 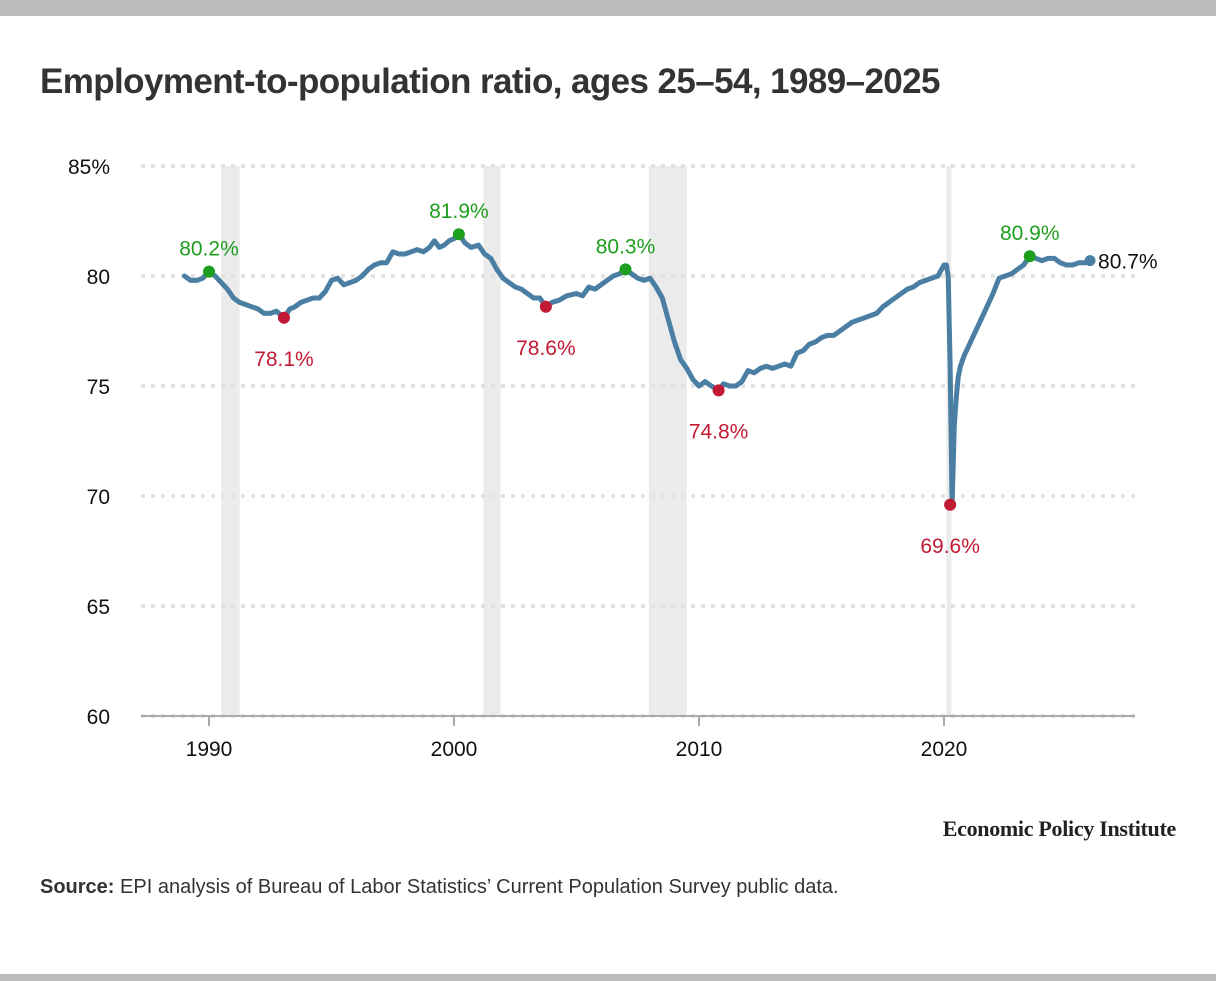 I want to click on y-tick-label: 70, so click(x=98, y=497).